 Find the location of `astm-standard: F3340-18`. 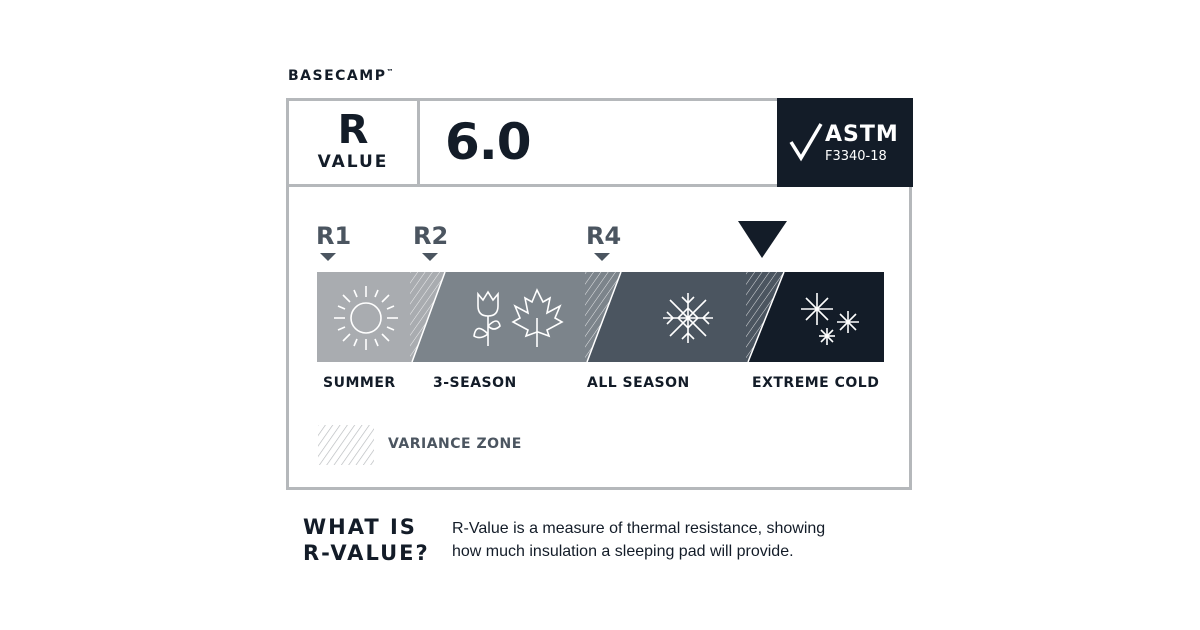

astm-standard: F3340-18 is located at coordinates (856, 156).